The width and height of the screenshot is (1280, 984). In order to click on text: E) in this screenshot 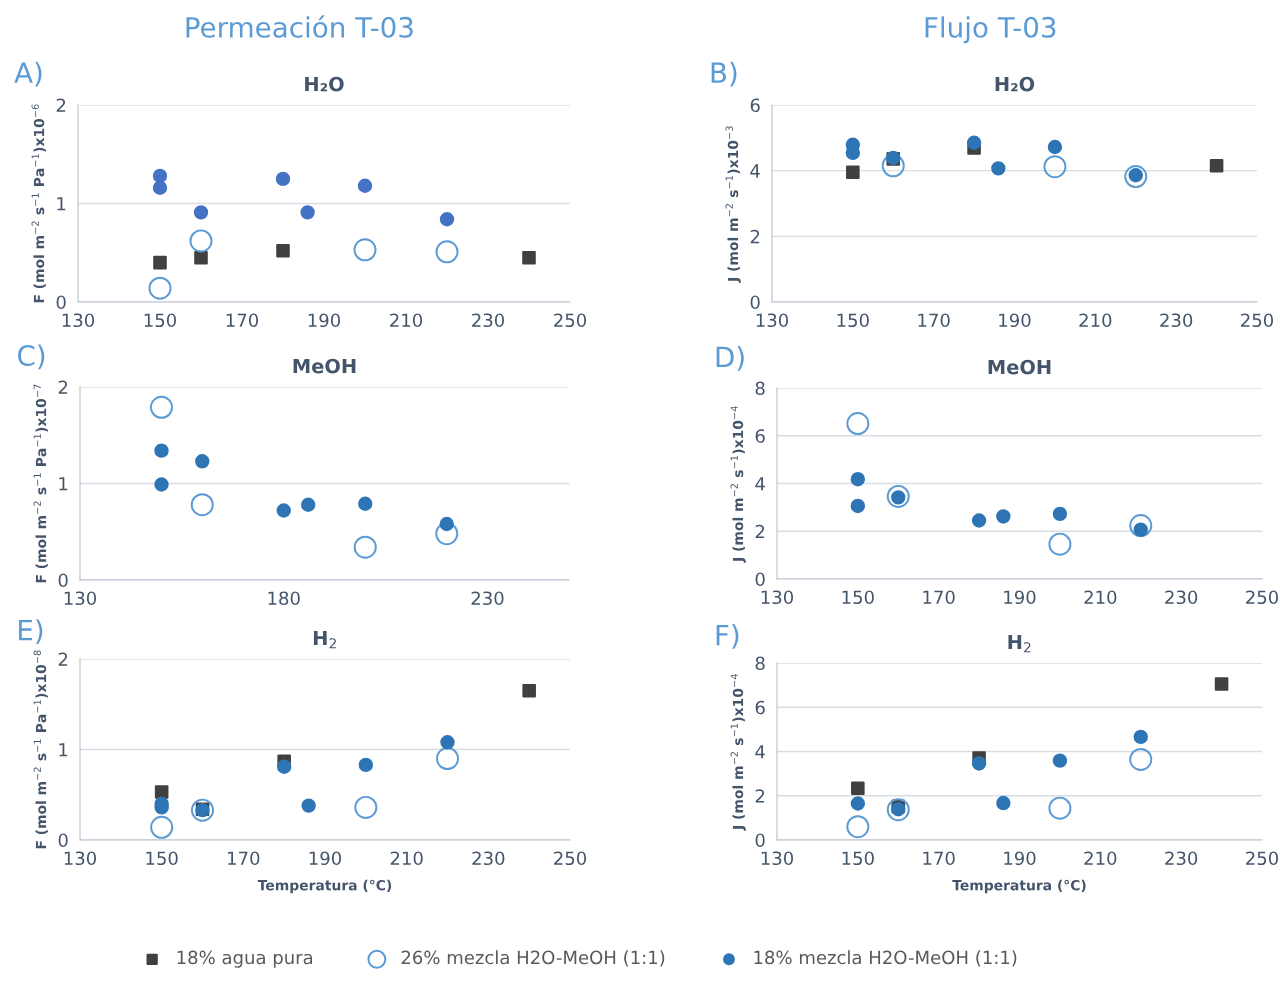, I will do `click(31, 631)`.